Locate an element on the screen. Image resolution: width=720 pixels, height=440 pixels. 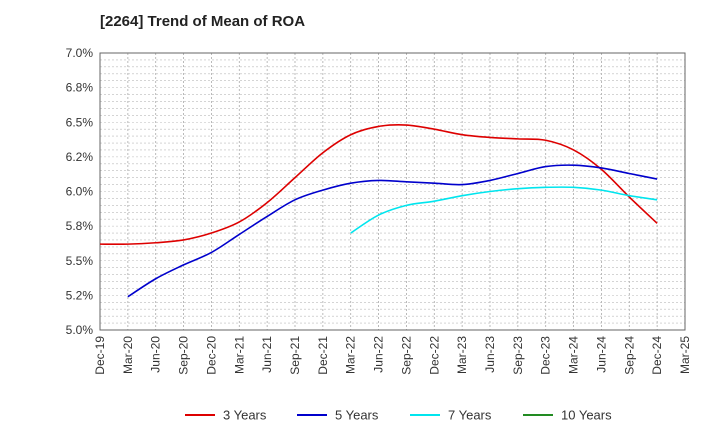
x-tick-label: Jun-24 is located at coordinates (601, 354).